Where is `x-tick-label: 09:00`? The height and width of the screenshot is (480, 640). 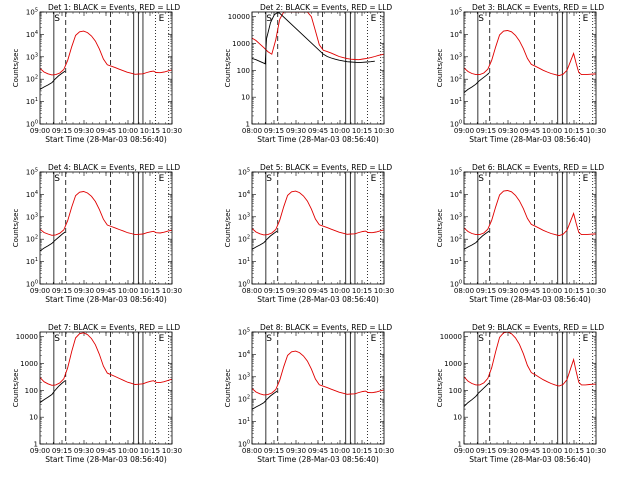 x-tick-label: 09:00 is located at coordinates (40, 291).